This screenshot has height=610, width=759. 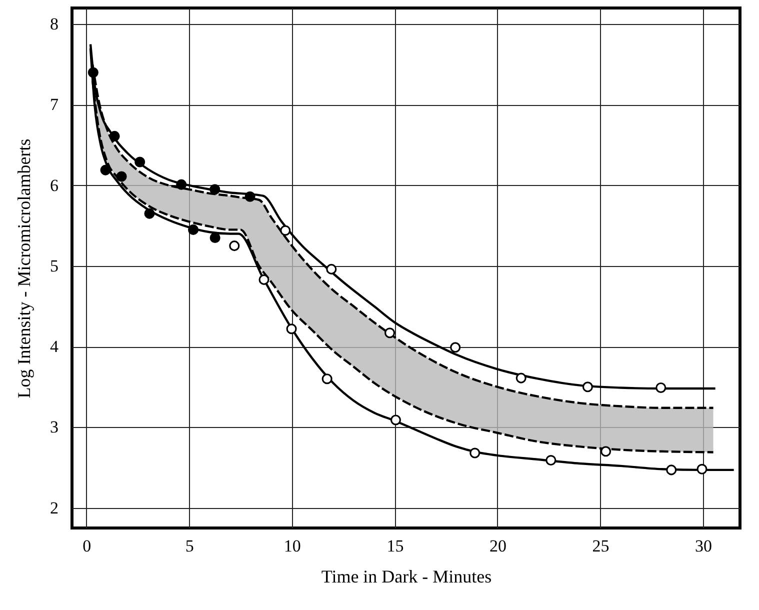 I want to click on y-tick-label: 6, so click(x=54, y=185).